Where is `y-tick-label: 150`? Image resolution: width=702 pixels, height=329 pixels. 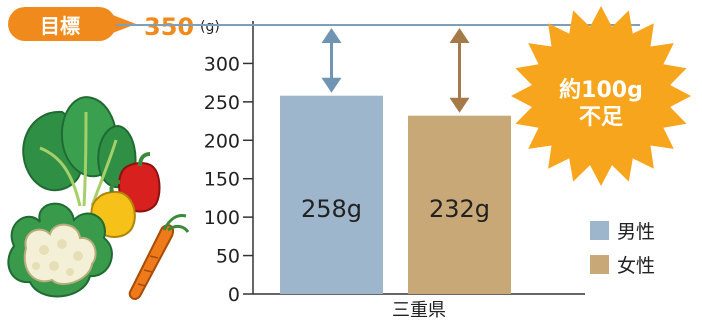
y-tick-label: 150 is located at coordinates (222, 180).